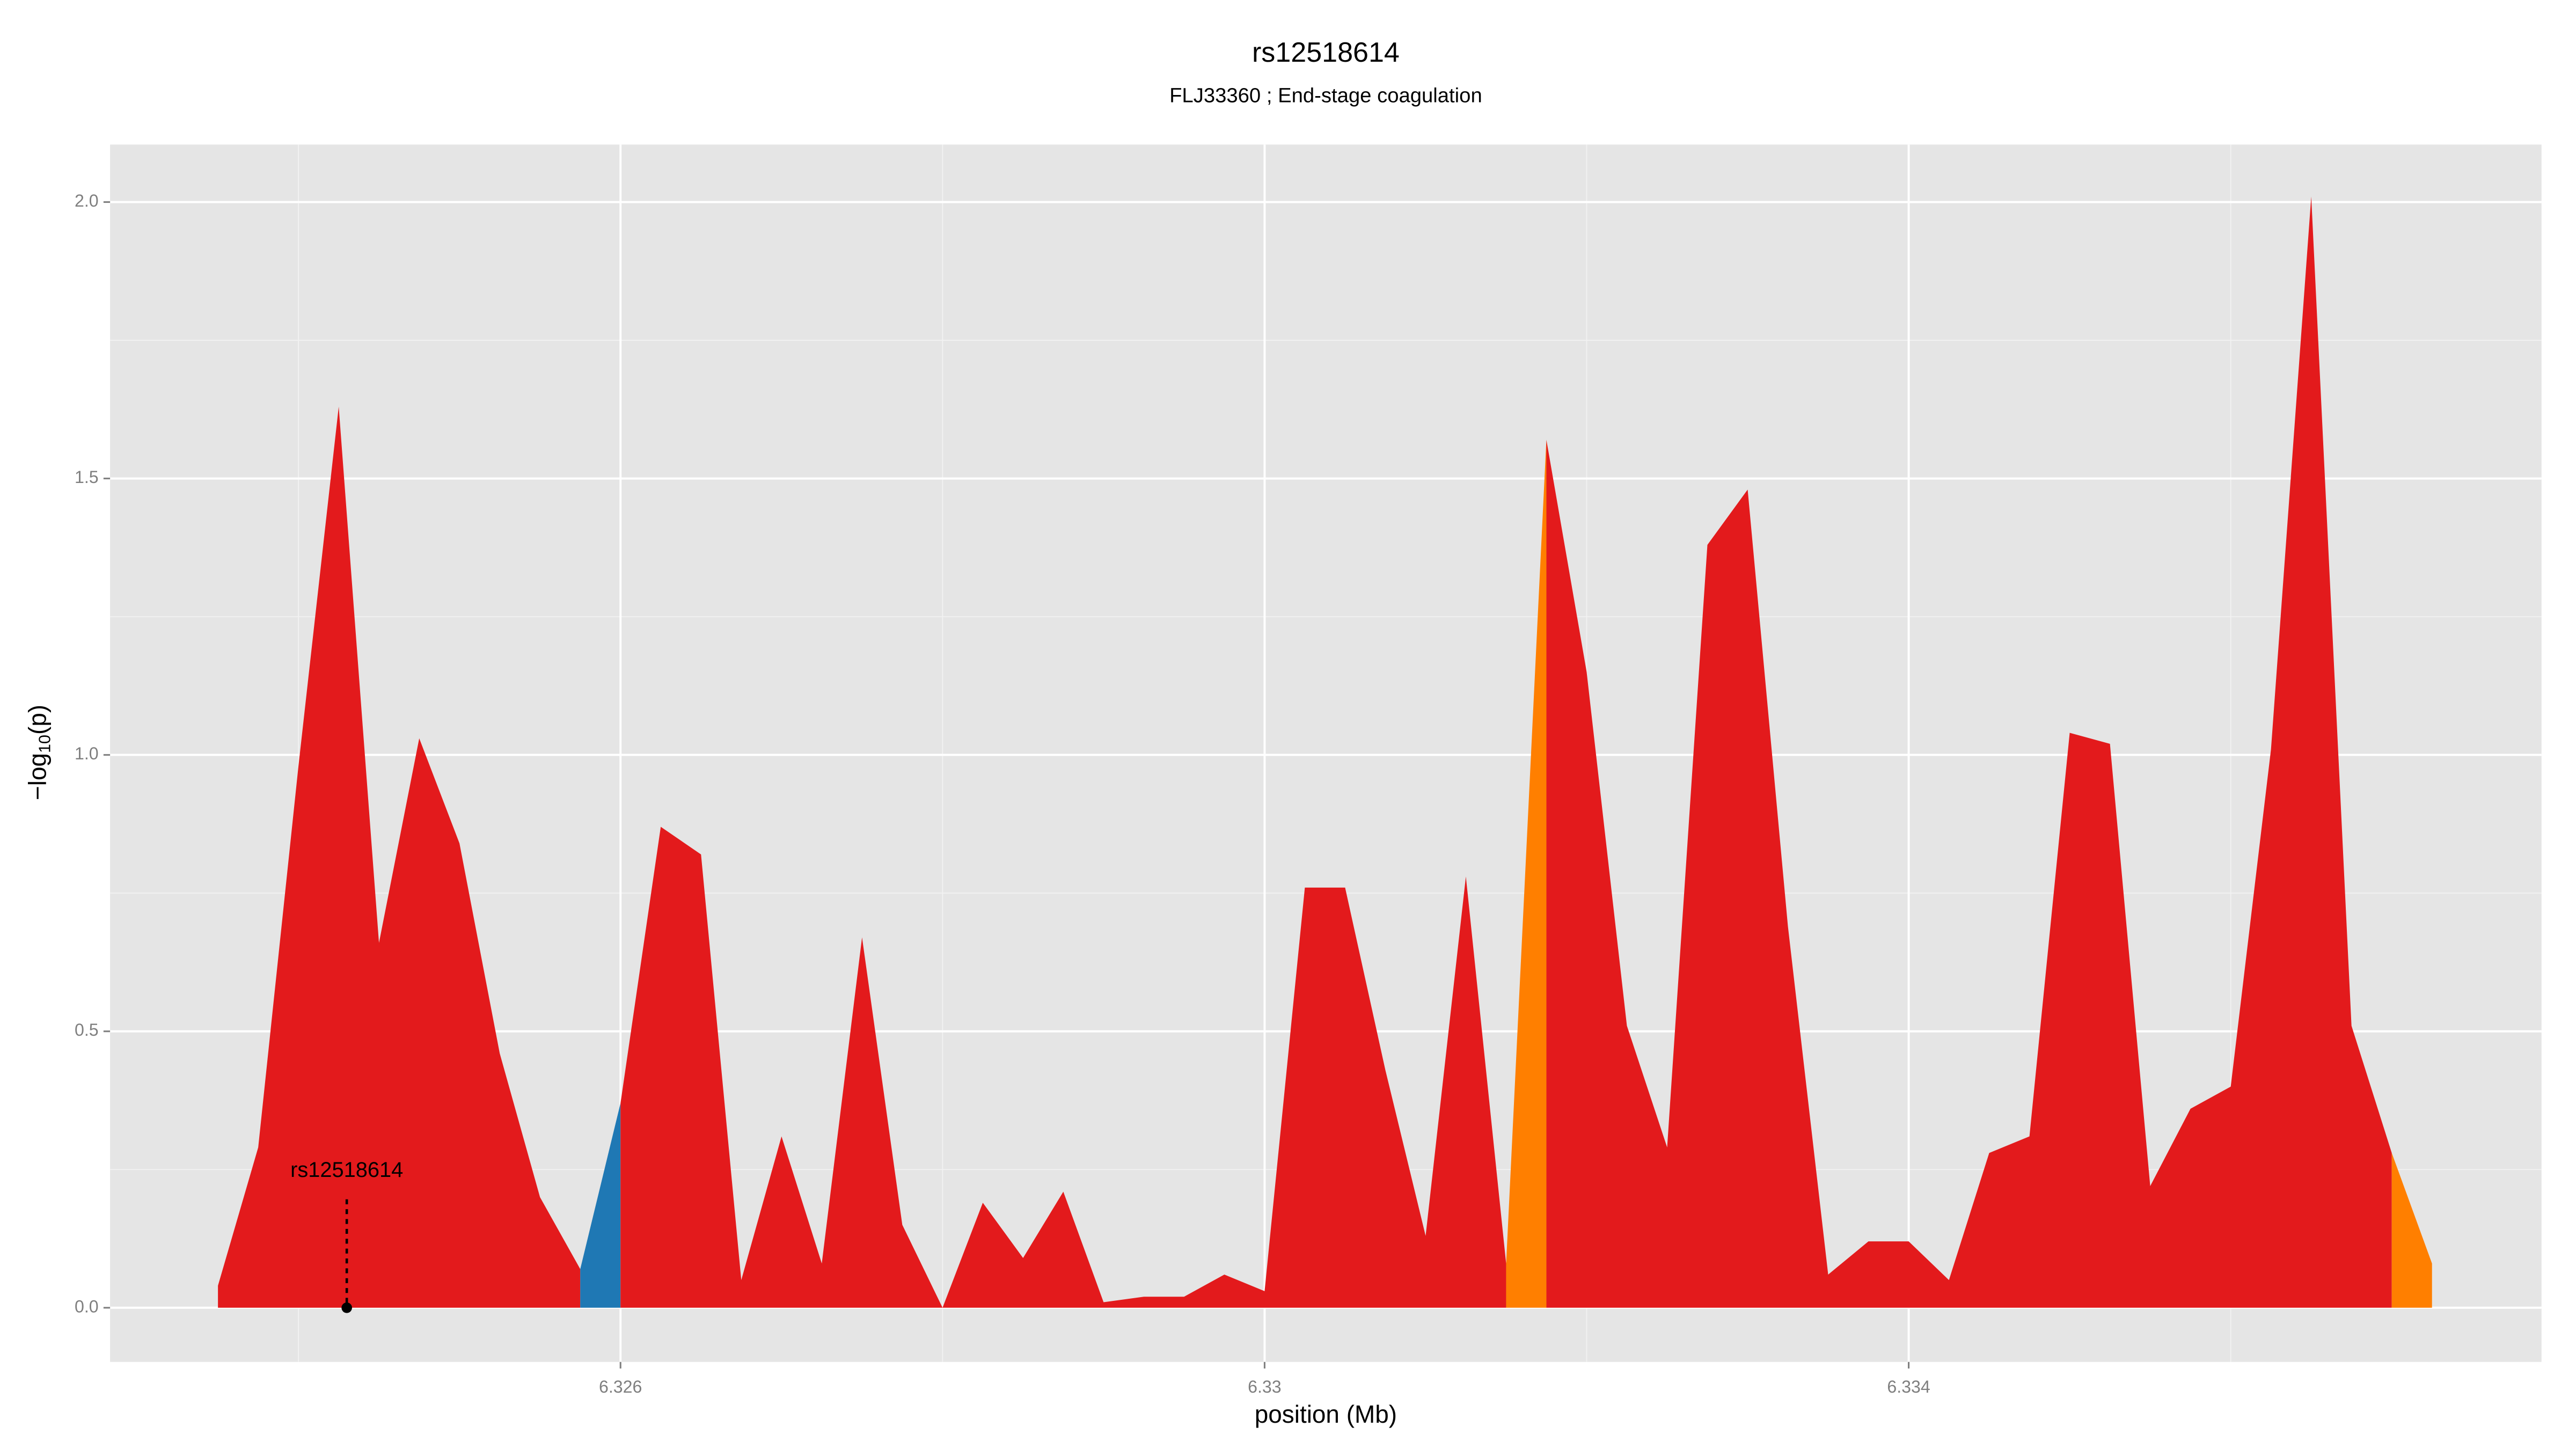 The width and height of the screenshot is (2576, 1449). Describe the element at coordinates (1326, 52) in the screenshot. I see `chart-title: rs12518614` at that location.